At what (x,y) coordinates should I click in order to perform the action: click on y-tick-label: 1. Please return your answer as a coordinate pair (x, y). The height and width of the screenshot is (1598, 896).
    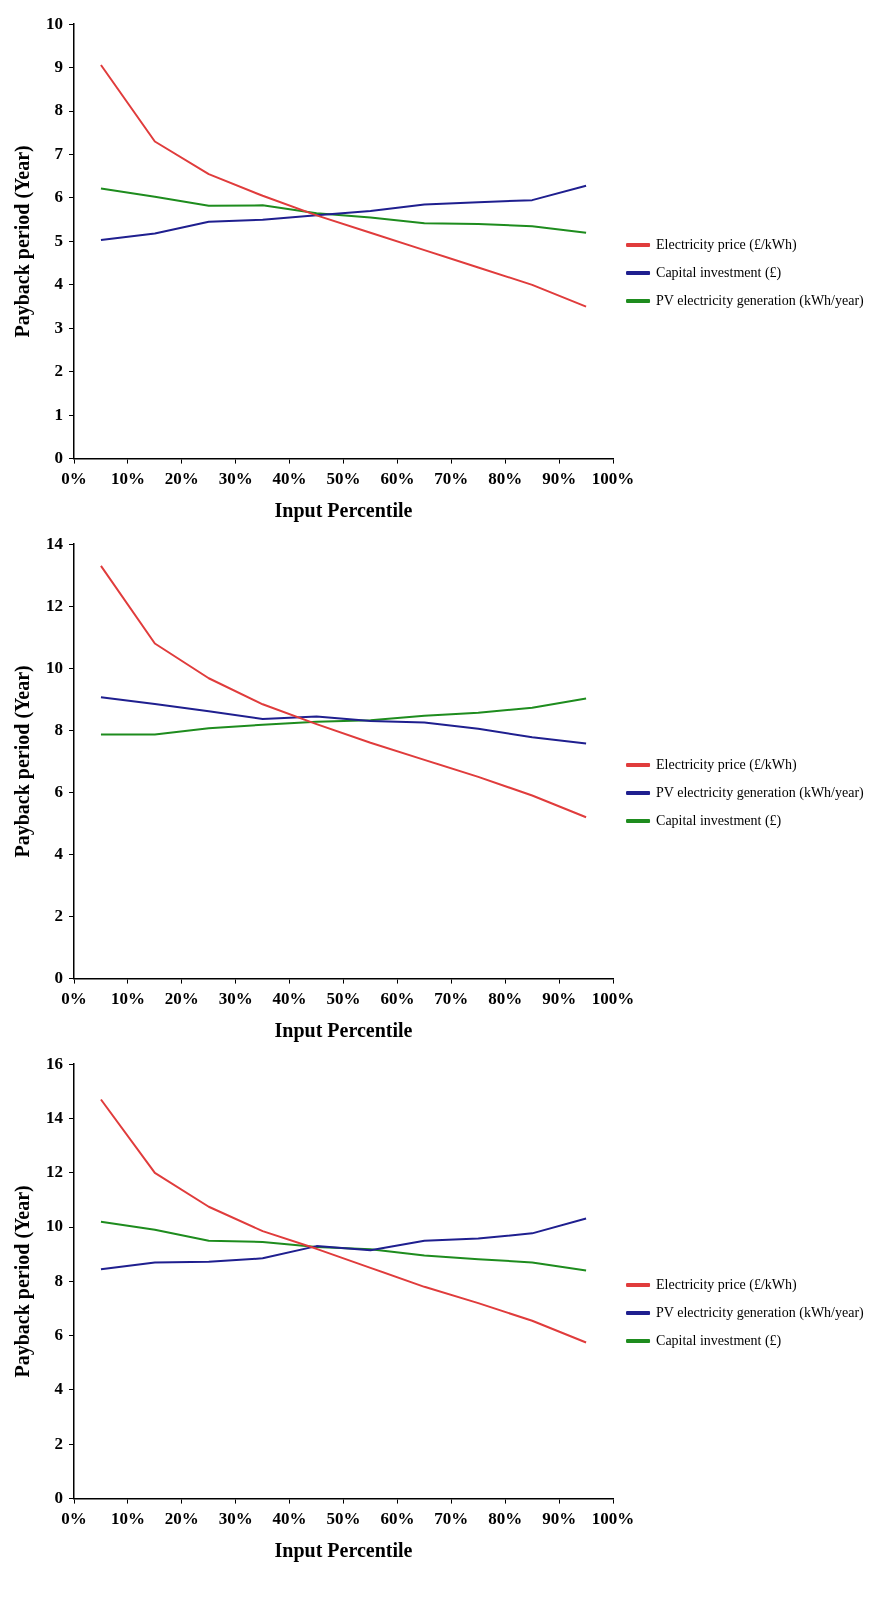
    Looking at the image, I should click on (58, 414).